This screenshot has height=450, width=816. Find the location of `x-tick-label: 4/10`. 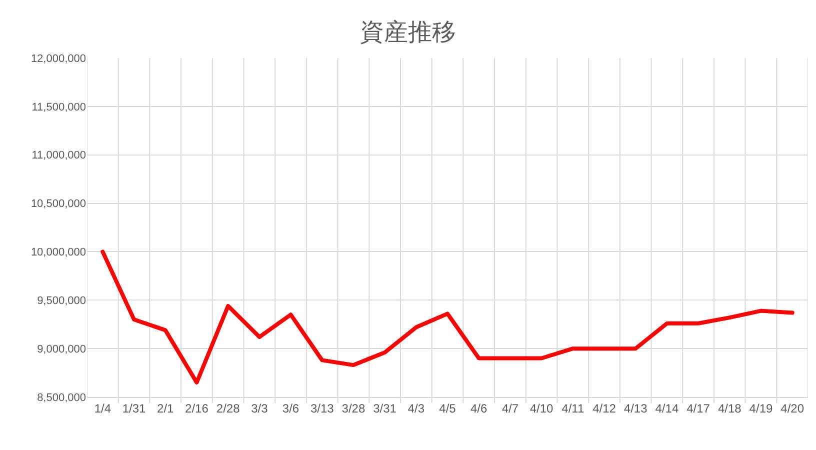

x-tick-label: 4/10 is located at coordinates (542, 408).